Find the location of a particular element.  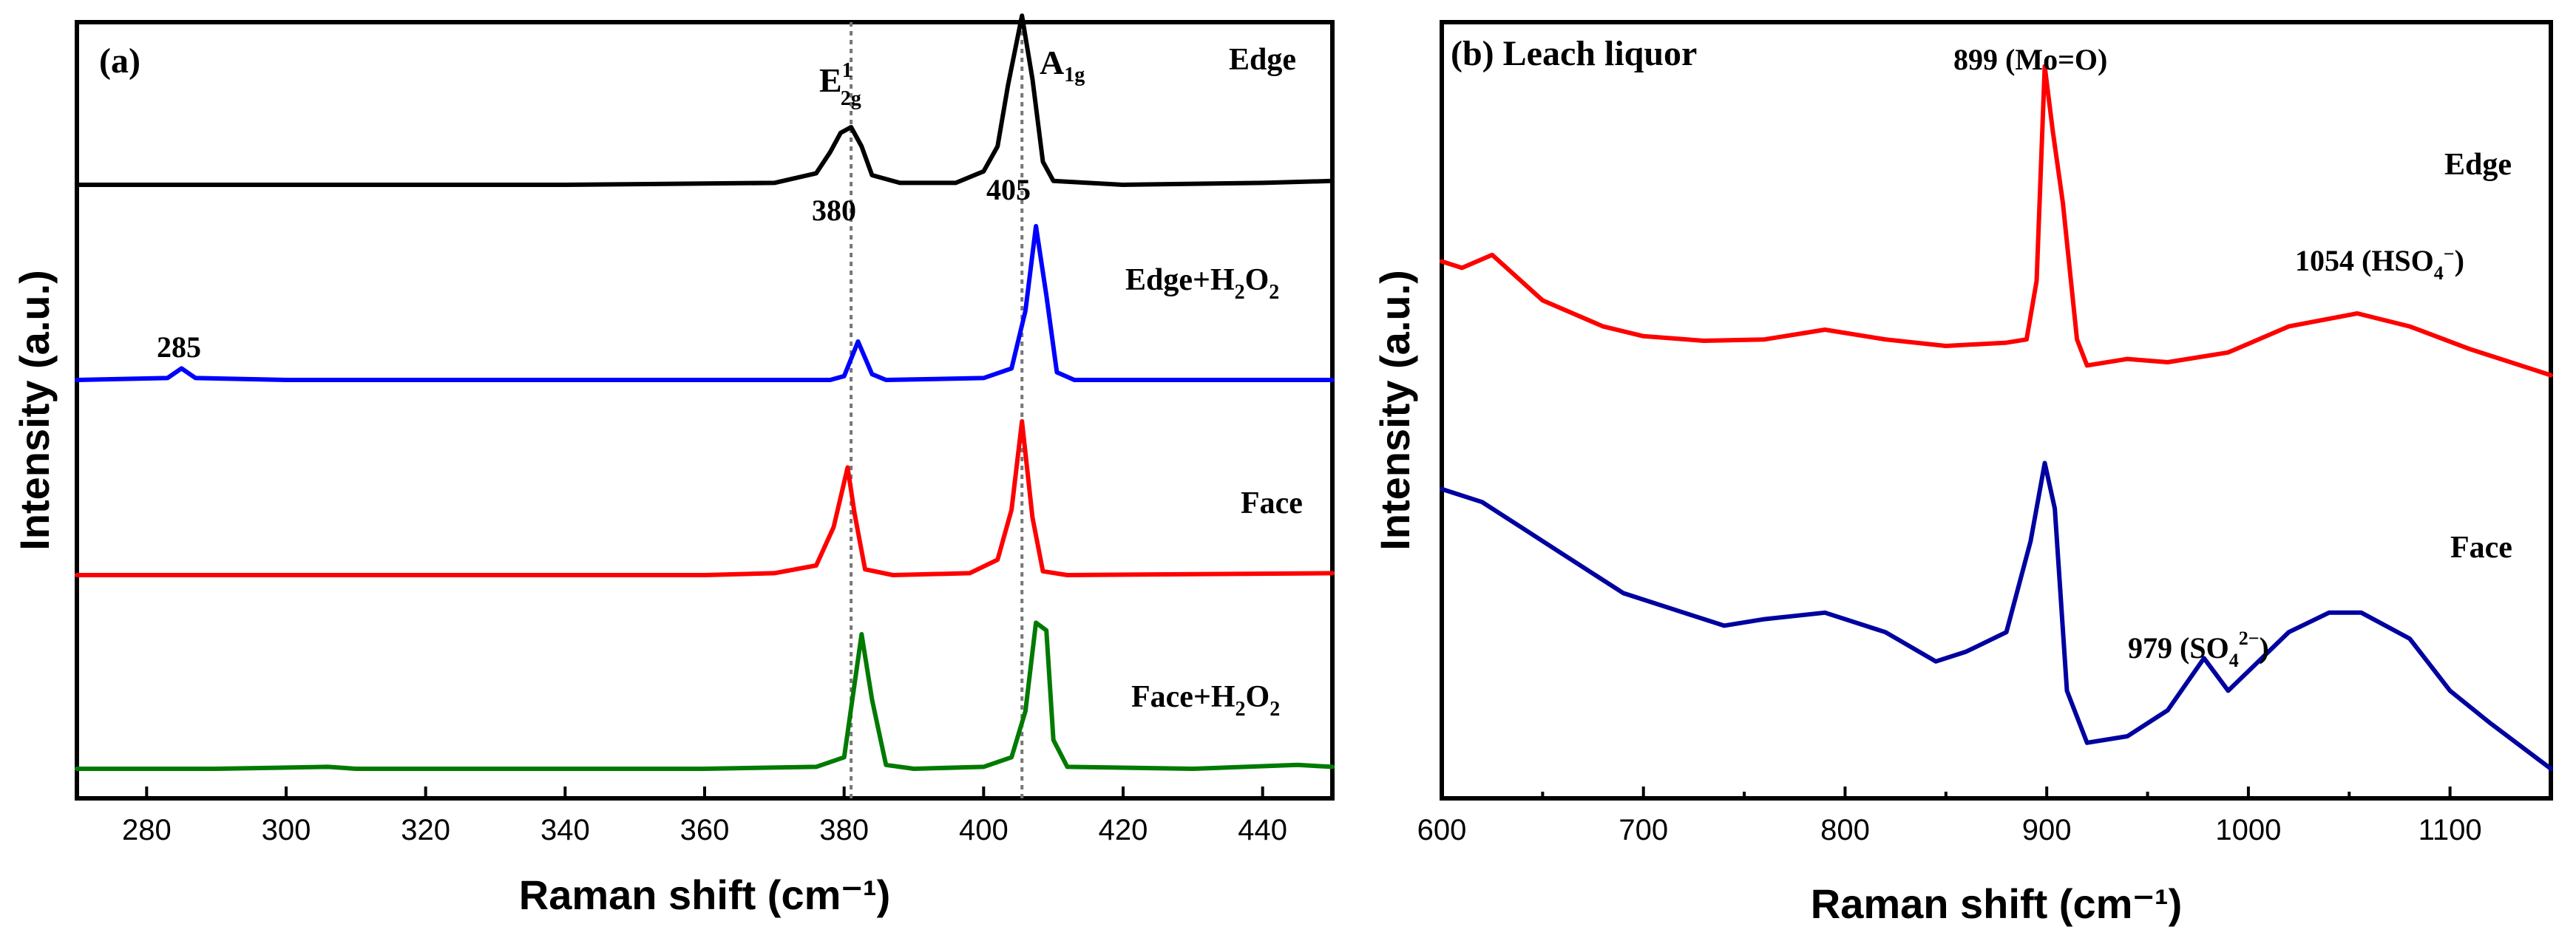

panel-a-reference-lines is located at coordinates (937, 410).